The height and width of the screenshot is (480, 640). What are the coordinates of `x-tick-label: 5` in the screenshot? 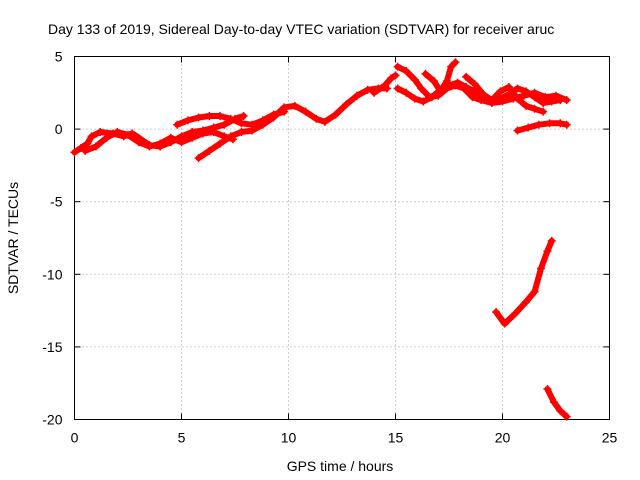 It's located at (182, 438).